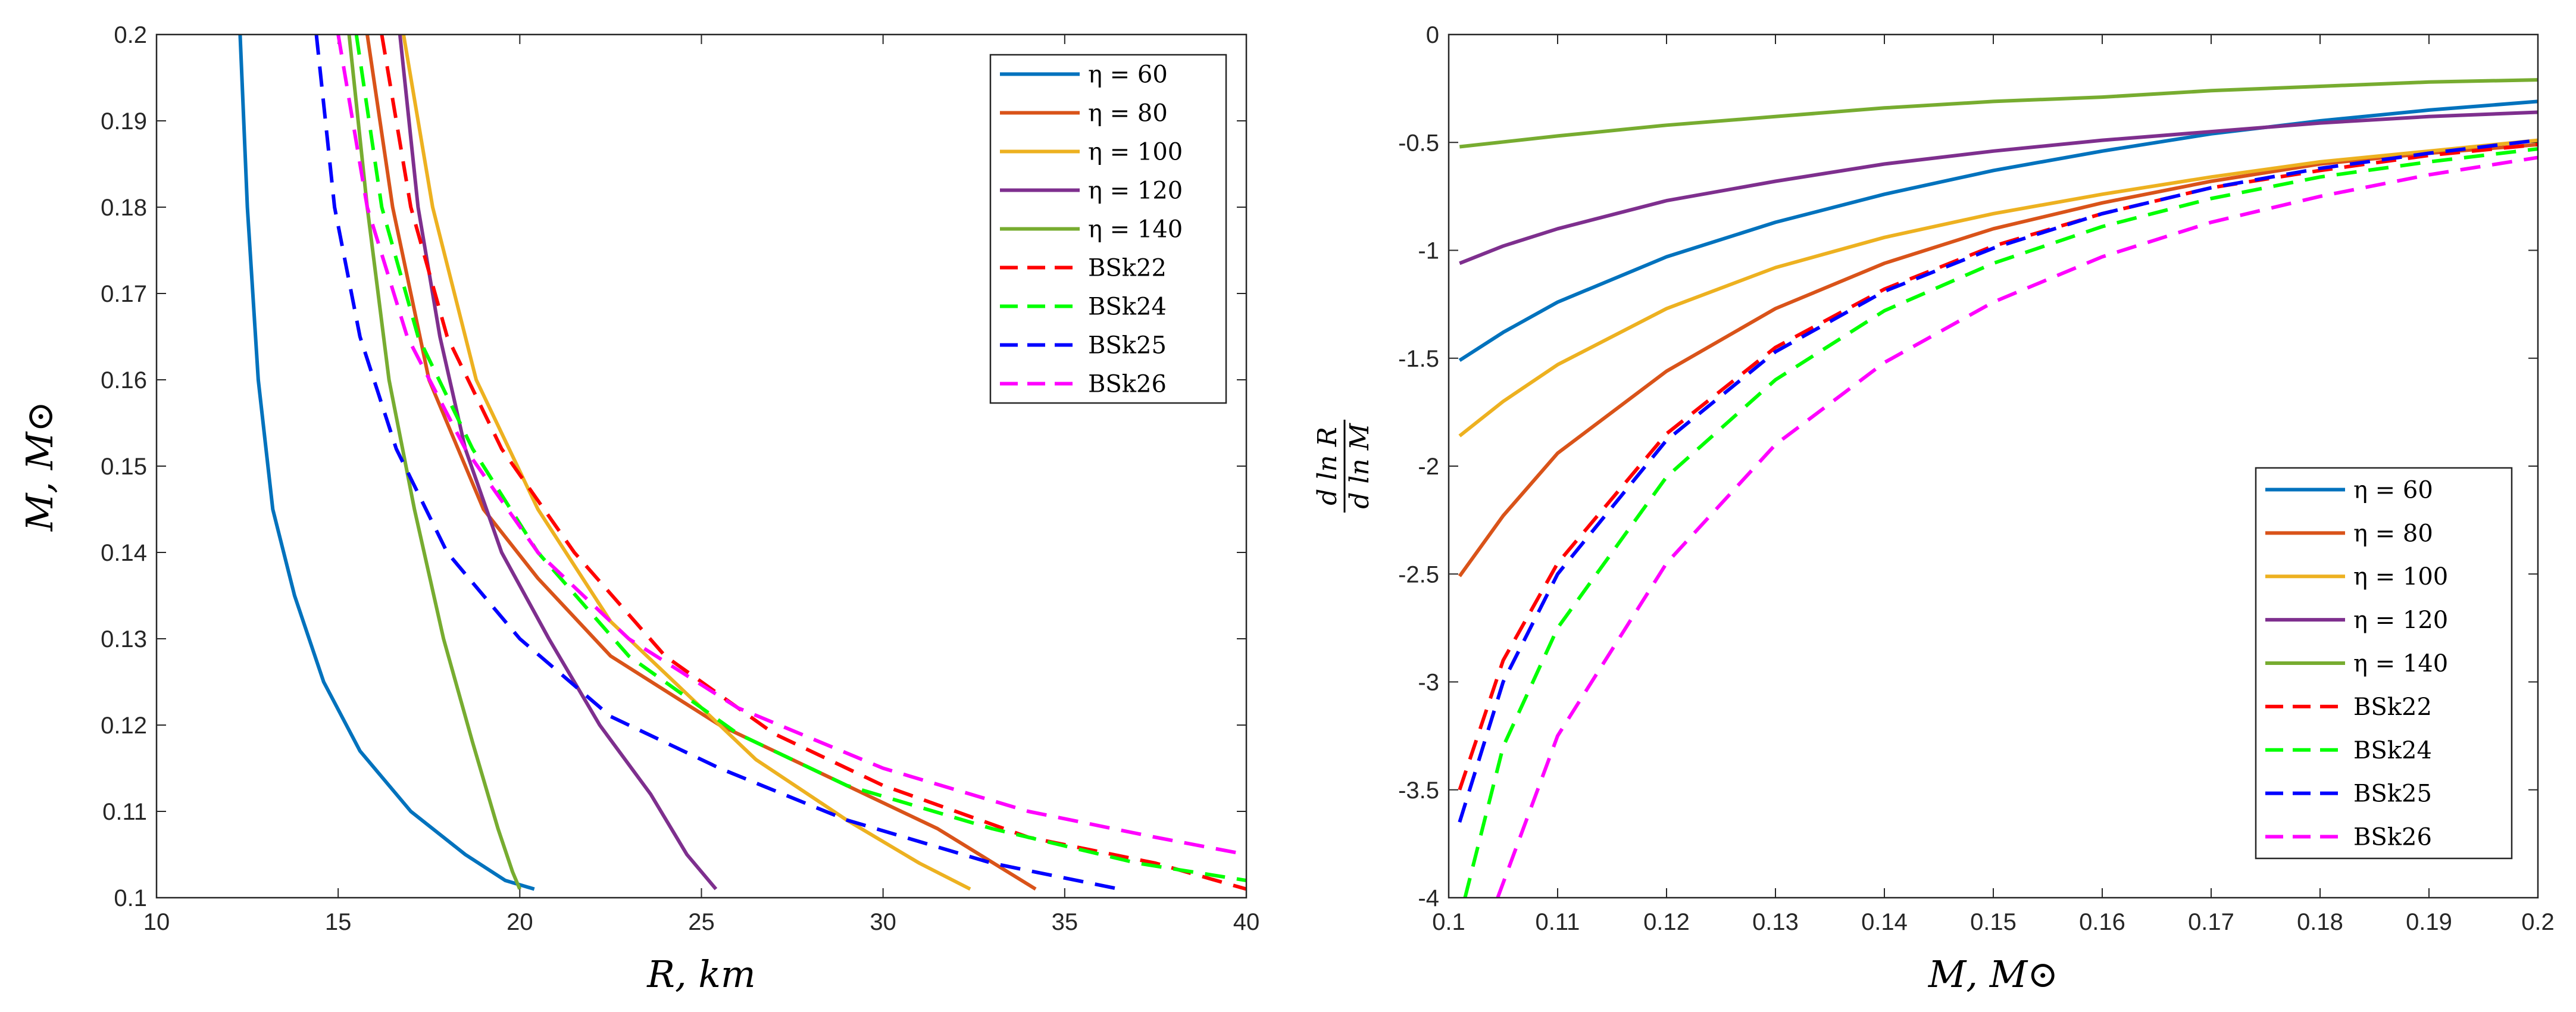  Describe the element at coordinates (39, 467) in the screenshot. I see `y-axis-label: M, M⊙` at that location.